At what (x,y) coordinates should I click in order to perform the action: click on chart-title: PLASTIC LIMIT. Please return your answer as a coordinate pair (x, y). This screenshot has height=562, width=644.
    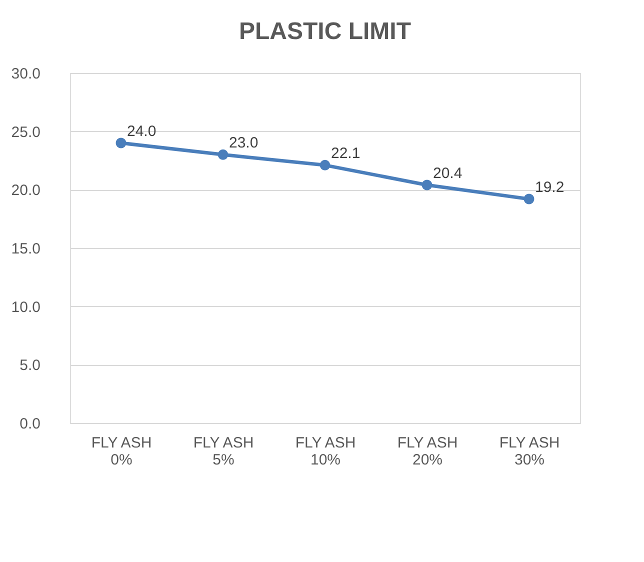
    Looking at the image, I should click on (325, 31).